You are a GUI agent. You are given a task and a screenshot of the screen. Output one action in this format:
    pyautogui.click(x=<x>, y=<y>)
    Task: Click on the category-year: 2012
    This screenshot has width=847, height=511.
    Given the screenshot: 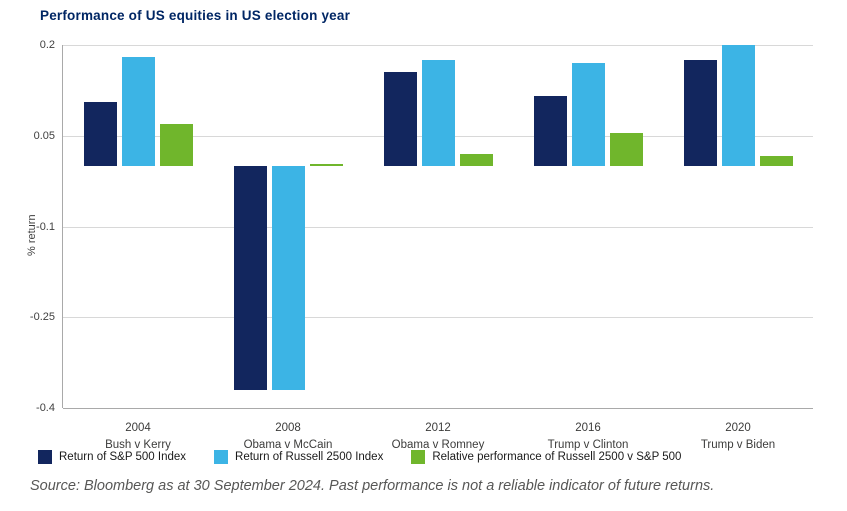 What is the action you would take?
    pyautogui.click(x=438, y=428)
    